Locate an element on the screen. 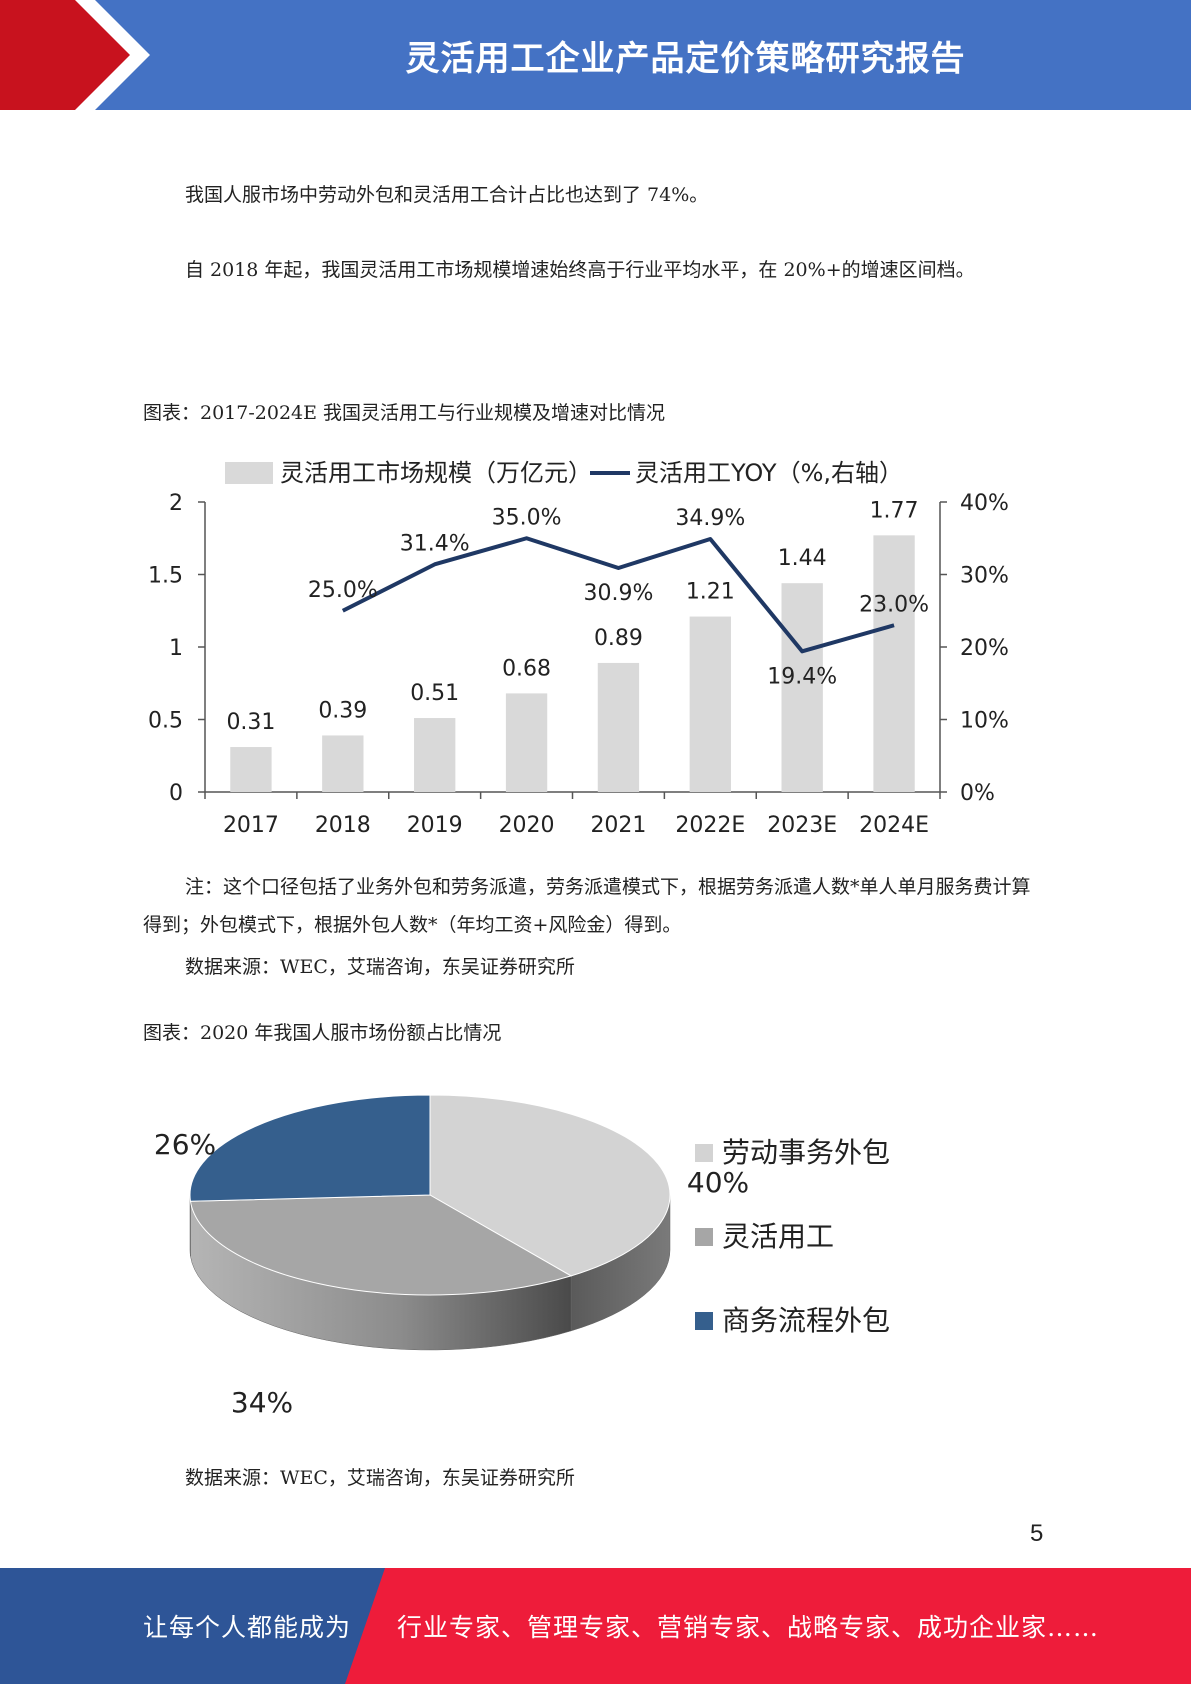  x-tick-label: 2022E is located at coordinates (710, 825).